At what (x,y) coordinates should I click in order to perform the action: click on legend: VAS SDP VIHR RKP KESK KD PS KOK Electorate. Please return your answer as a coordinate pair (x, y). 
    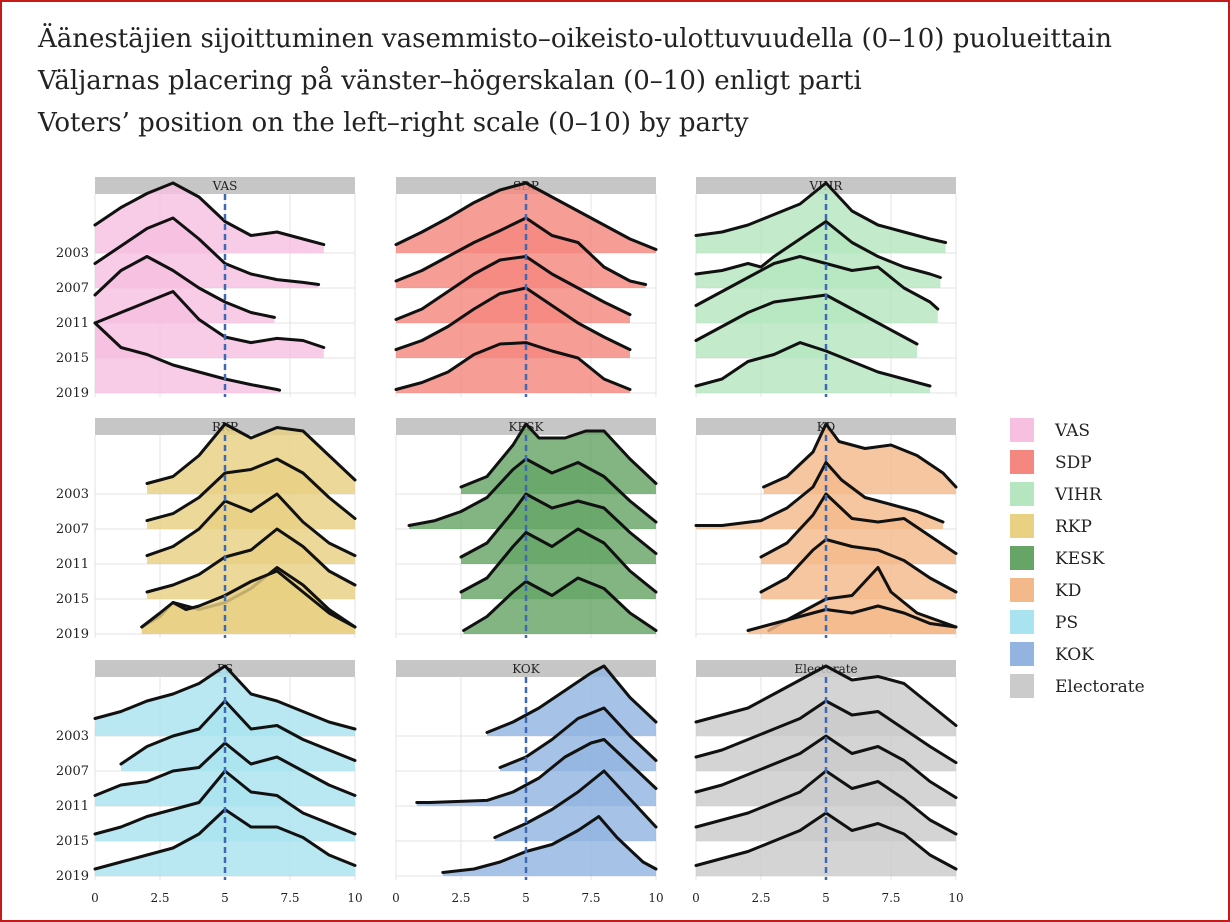
    Looking at the image, I should click on (1077, 558).